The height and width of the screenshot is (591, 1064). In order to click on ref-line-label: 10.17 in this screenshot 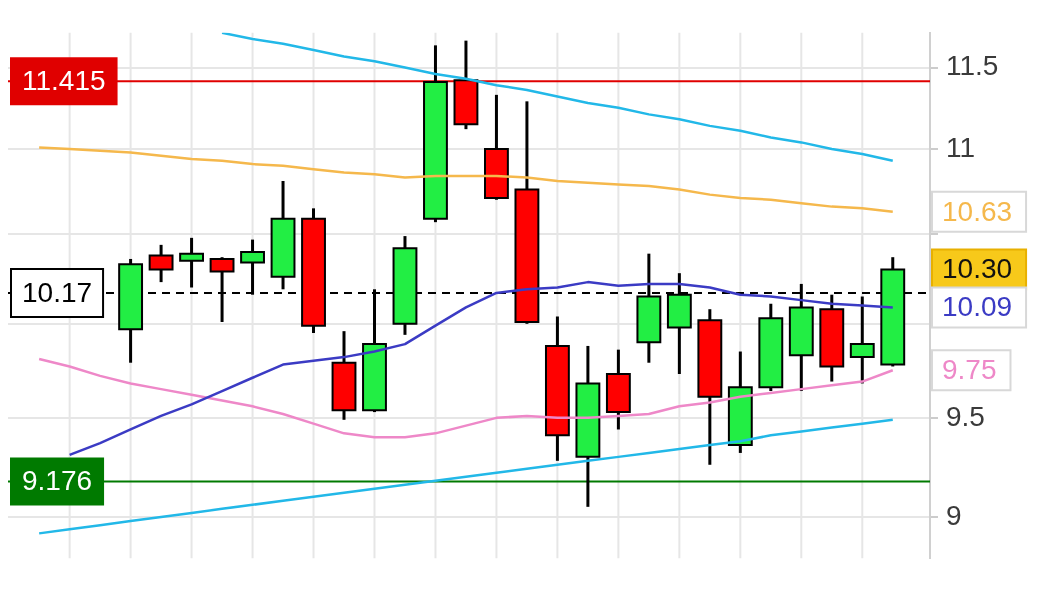, I will do `click(57, 292)`.